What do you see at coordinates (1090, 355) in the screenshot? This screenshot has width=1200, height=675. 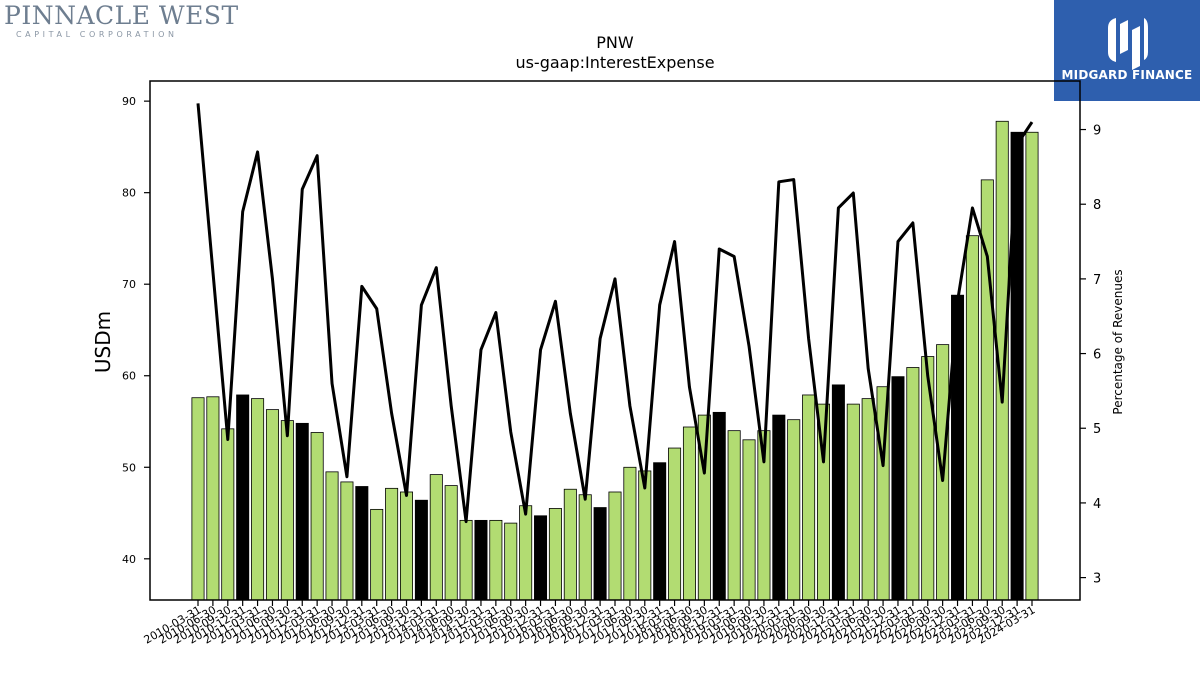 I see `right-y-axis: 3 4 5 6 7 8 9` at bounding box center [1090, 355].